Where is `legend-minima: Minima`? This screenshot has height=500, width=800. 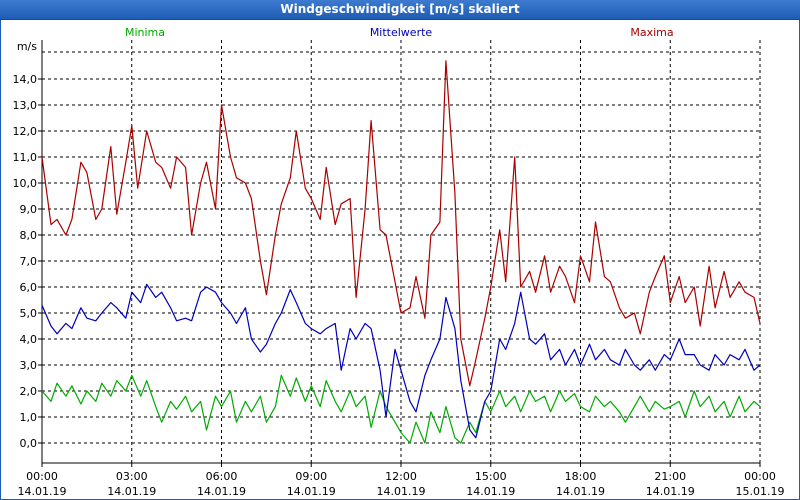
legend-minima: Minima is located at coordinates (145, 32).